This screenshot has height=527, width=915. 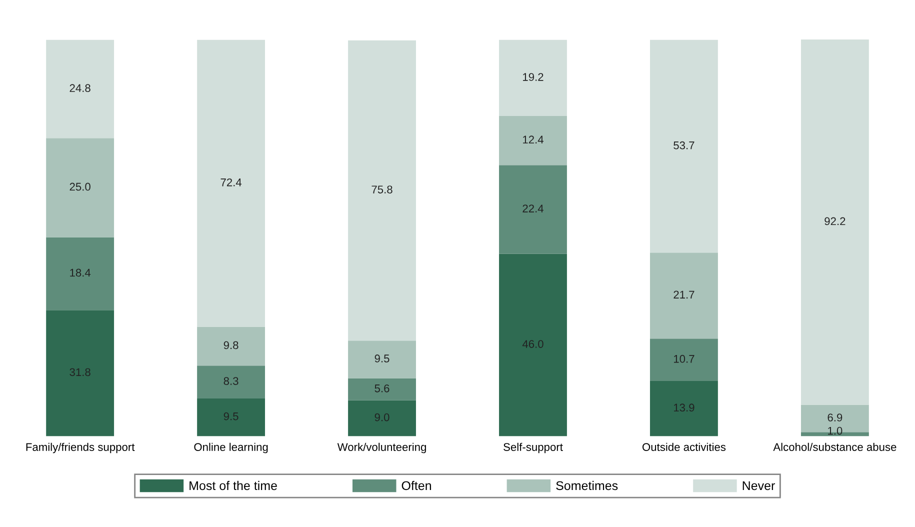 I want to click on data-label: 92.2, so click(x=835, y=221).